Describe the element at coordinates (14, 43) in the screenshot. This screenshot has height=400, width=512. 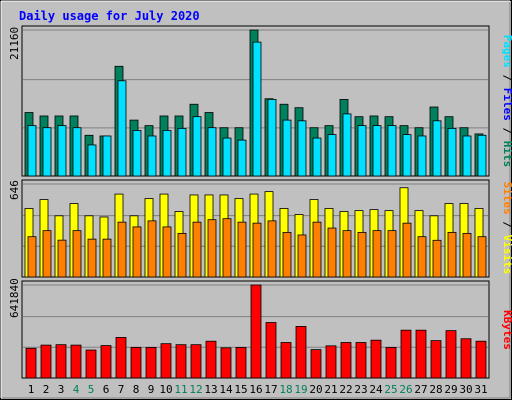
I see `hits-ymax-label: 21160` at that location.